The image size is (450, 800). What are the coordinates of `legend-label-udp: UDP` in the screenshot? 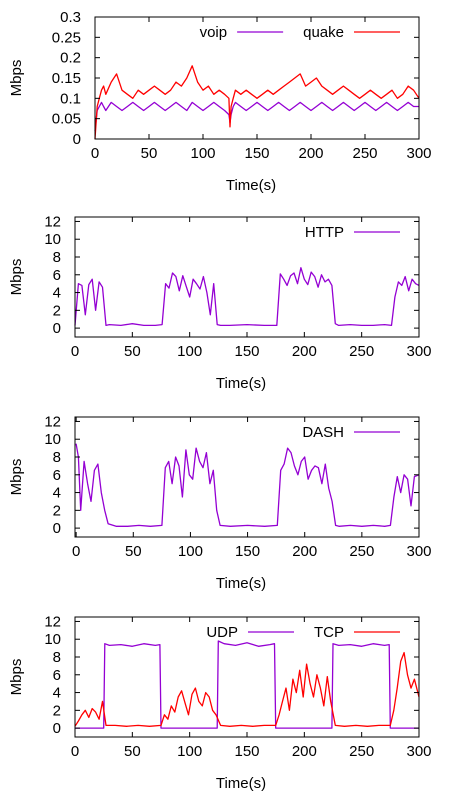 It's located at (222, 632).